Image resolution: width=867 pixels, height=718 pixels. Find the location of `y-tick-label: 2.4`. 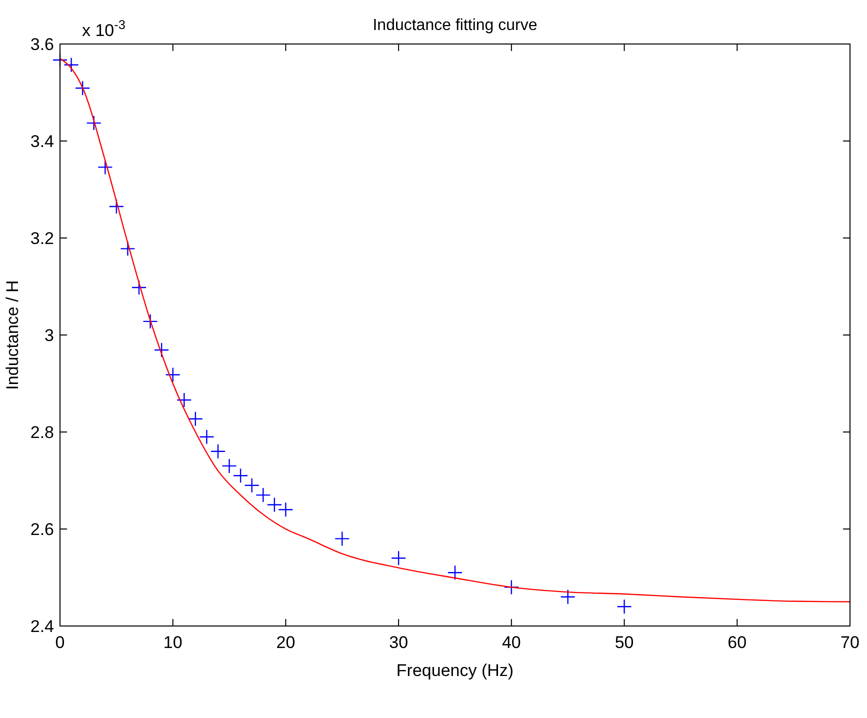

y-tick-label: 2.4 is located at coordinates (42, 626).